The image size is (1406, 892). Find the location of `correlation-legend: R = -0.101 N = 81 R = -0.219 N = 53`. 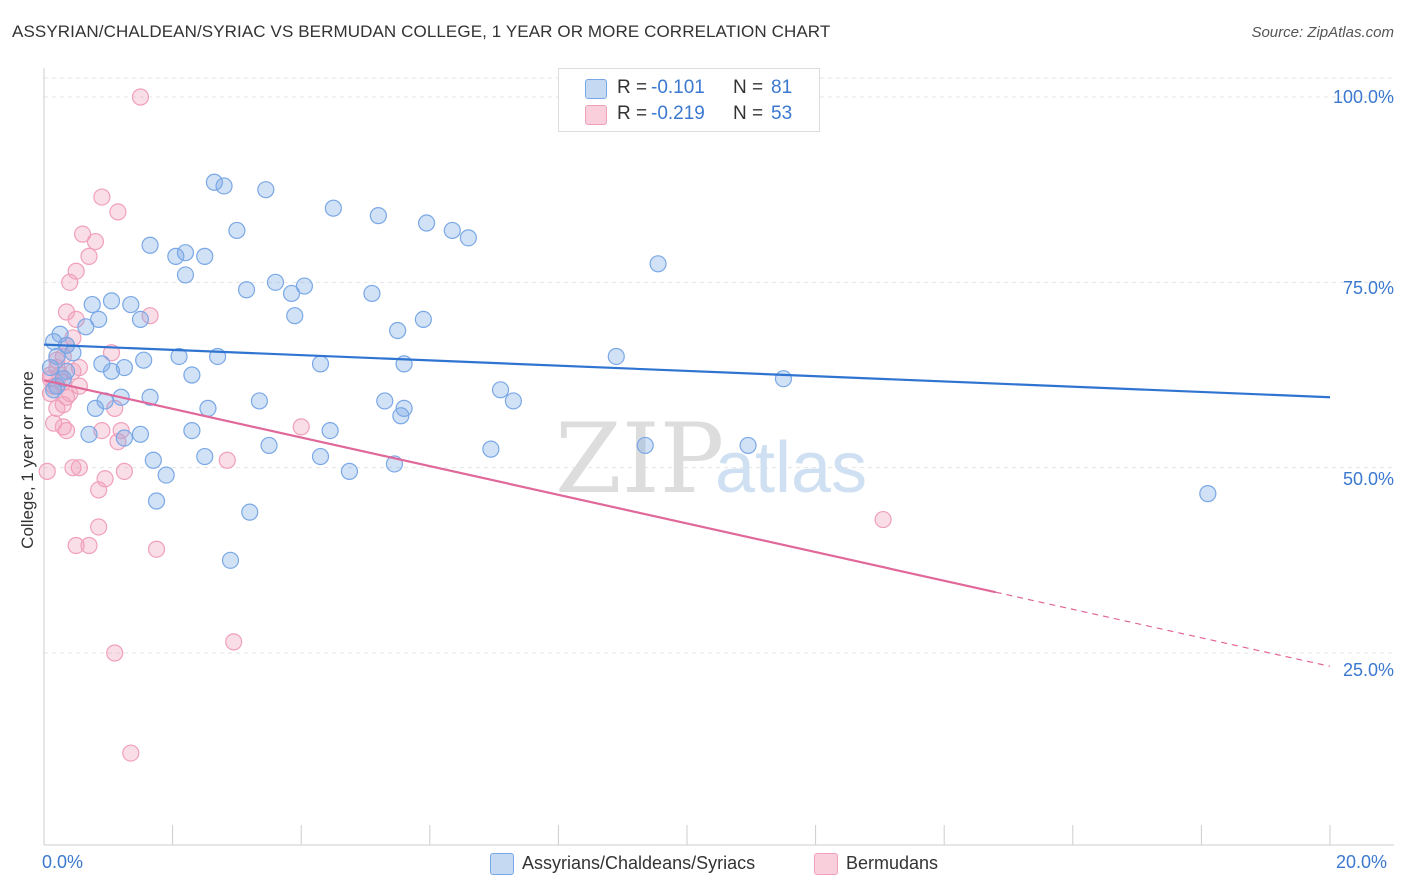

correlation-legend: R = -0.101 N = 81 R = -0.219 N = 53 is located at coordinates (689, 100).